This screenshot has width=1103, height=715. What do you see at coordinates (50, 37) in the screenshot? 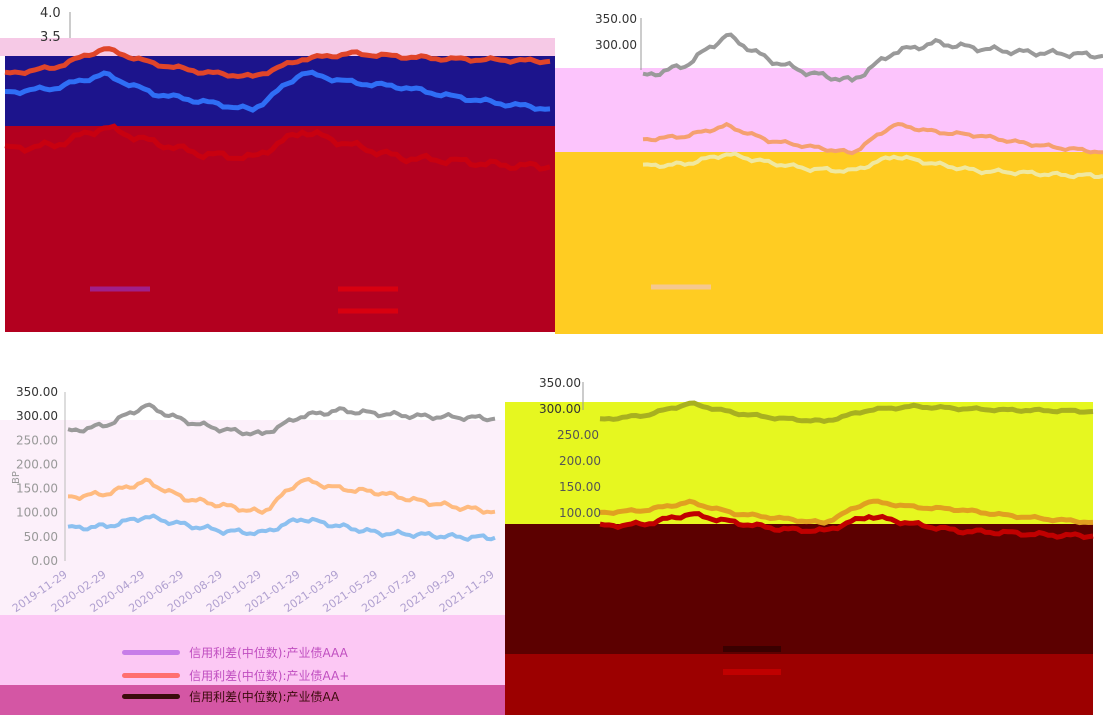
I see `tl-axis-label-second: 3.5` at bounding box center [50, 37].